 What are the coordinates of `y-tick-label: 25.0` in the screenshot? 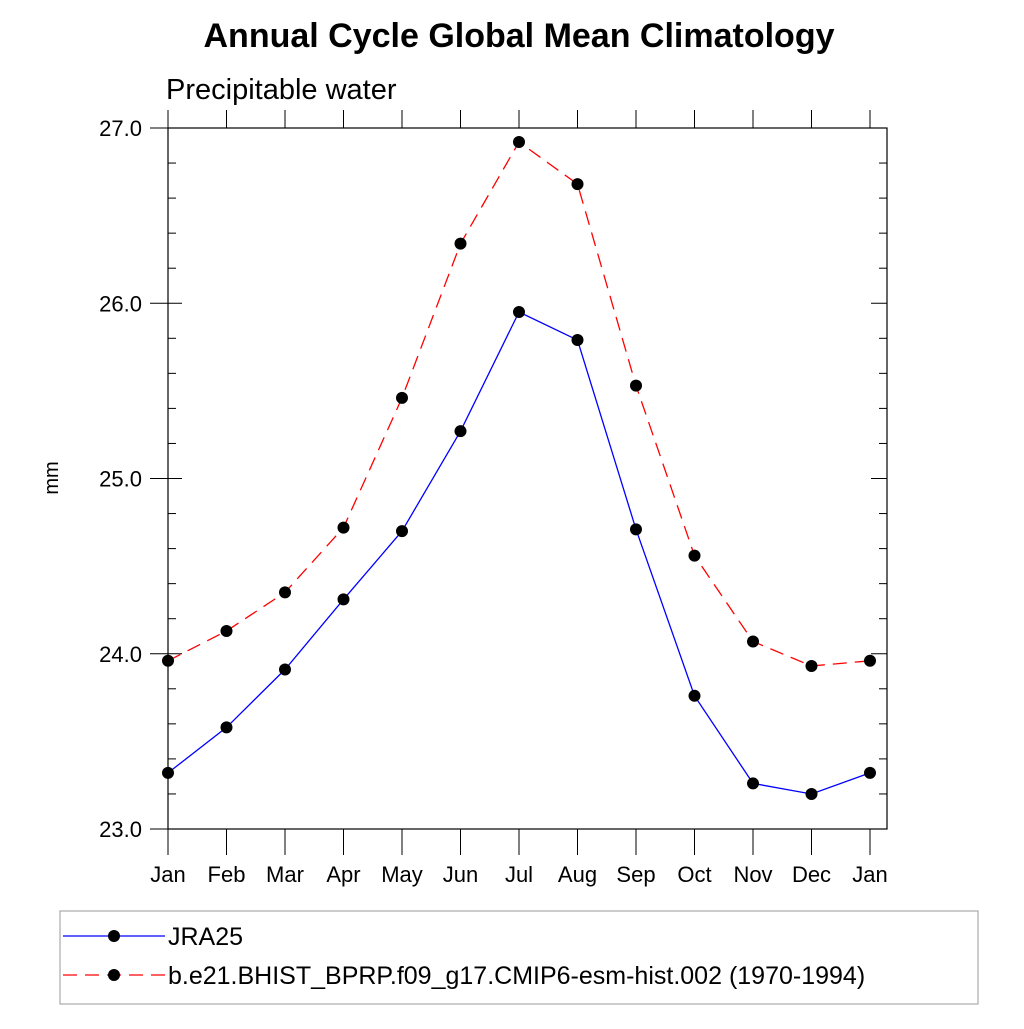 It's located at (120, 479).